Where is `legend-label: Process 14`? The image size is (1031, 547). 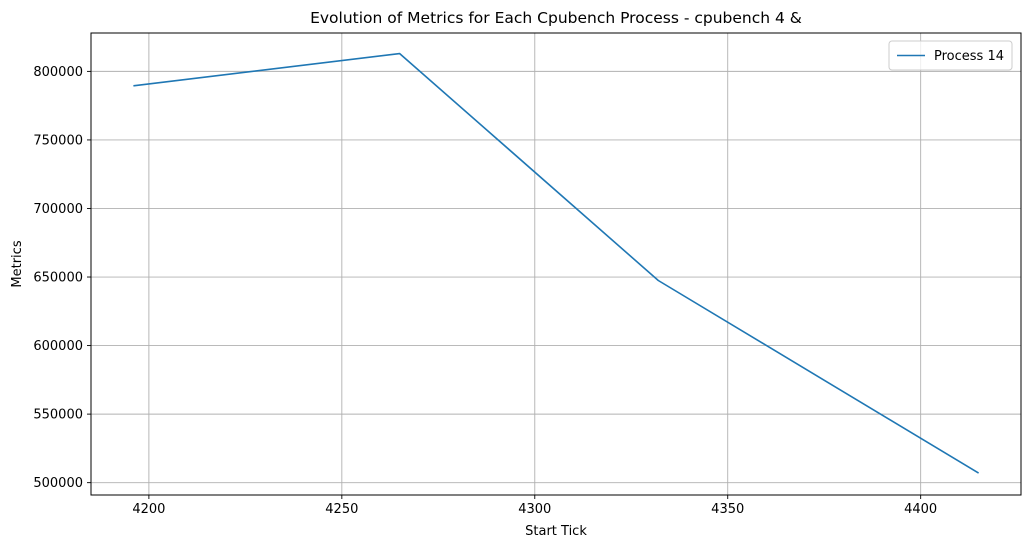 legend-label: Process 14 is located at coordinates (969, 56).